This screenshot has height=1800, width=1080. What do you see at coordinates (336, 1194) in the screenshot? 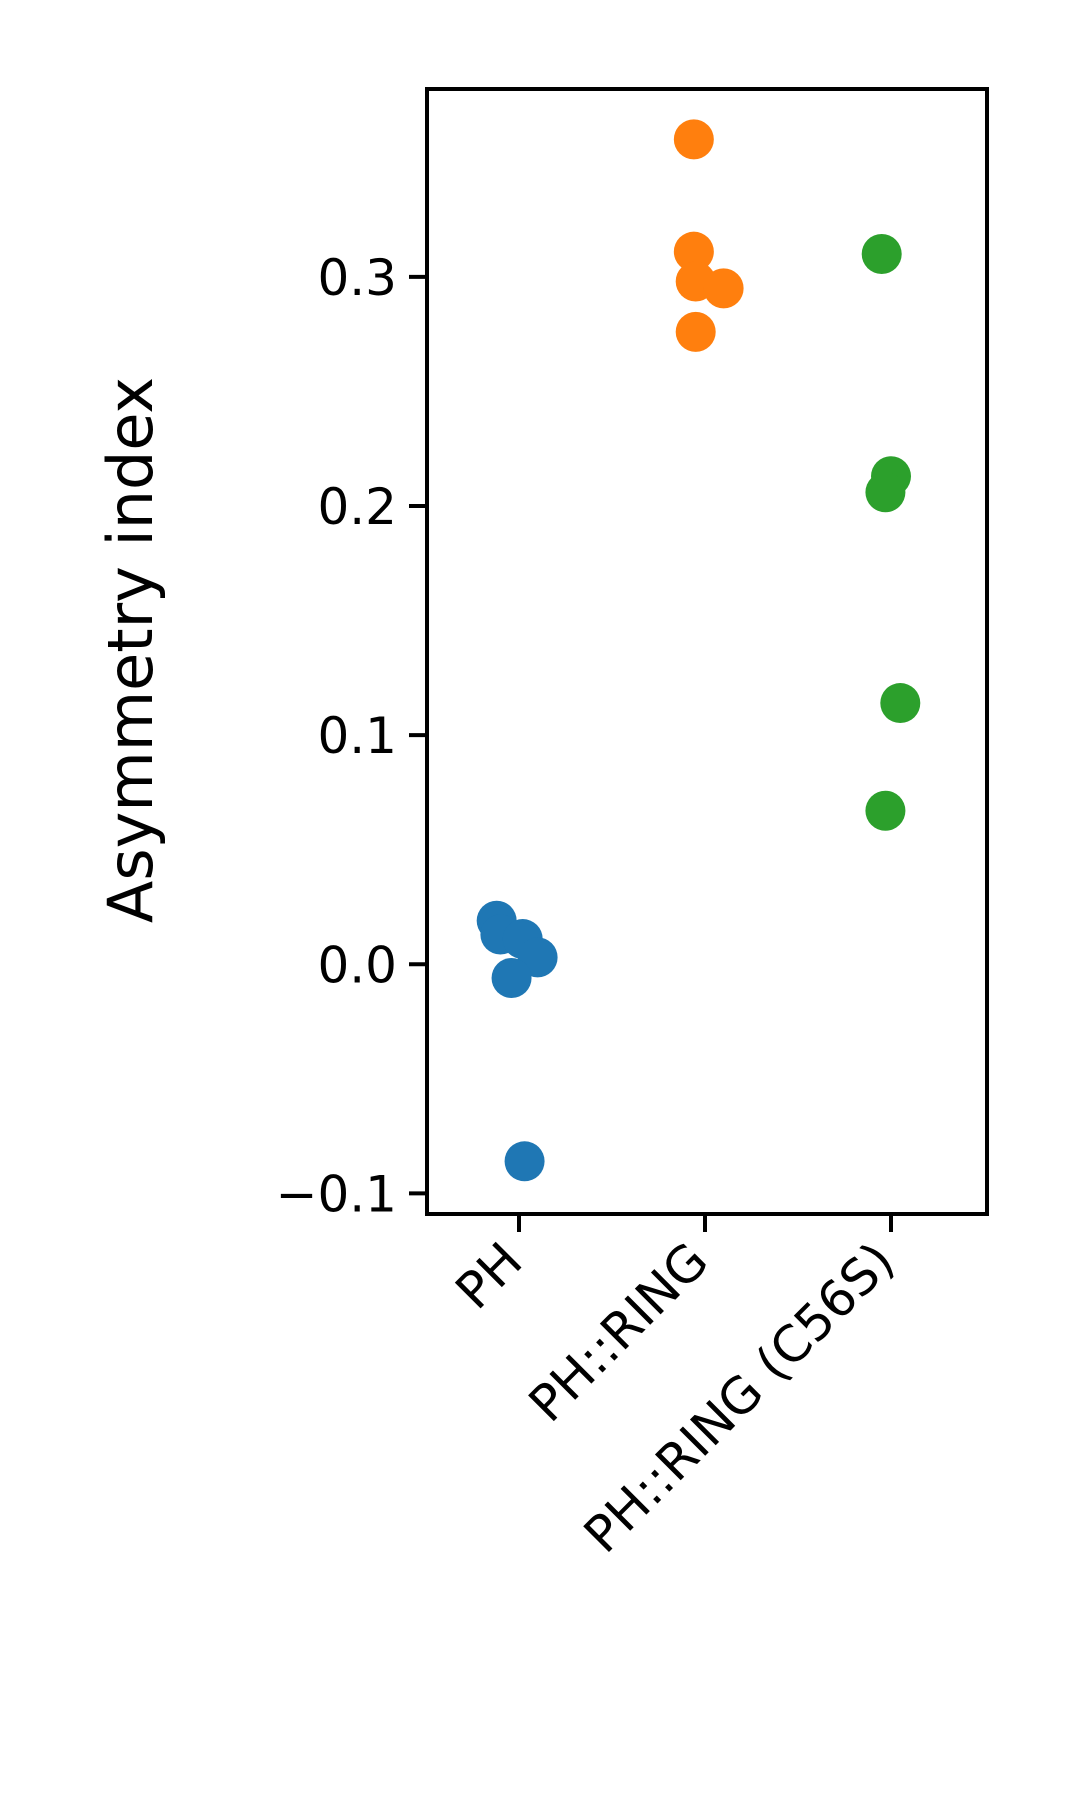
I see `y-tick-label: −0.1` at bounding box center [336, 1194].